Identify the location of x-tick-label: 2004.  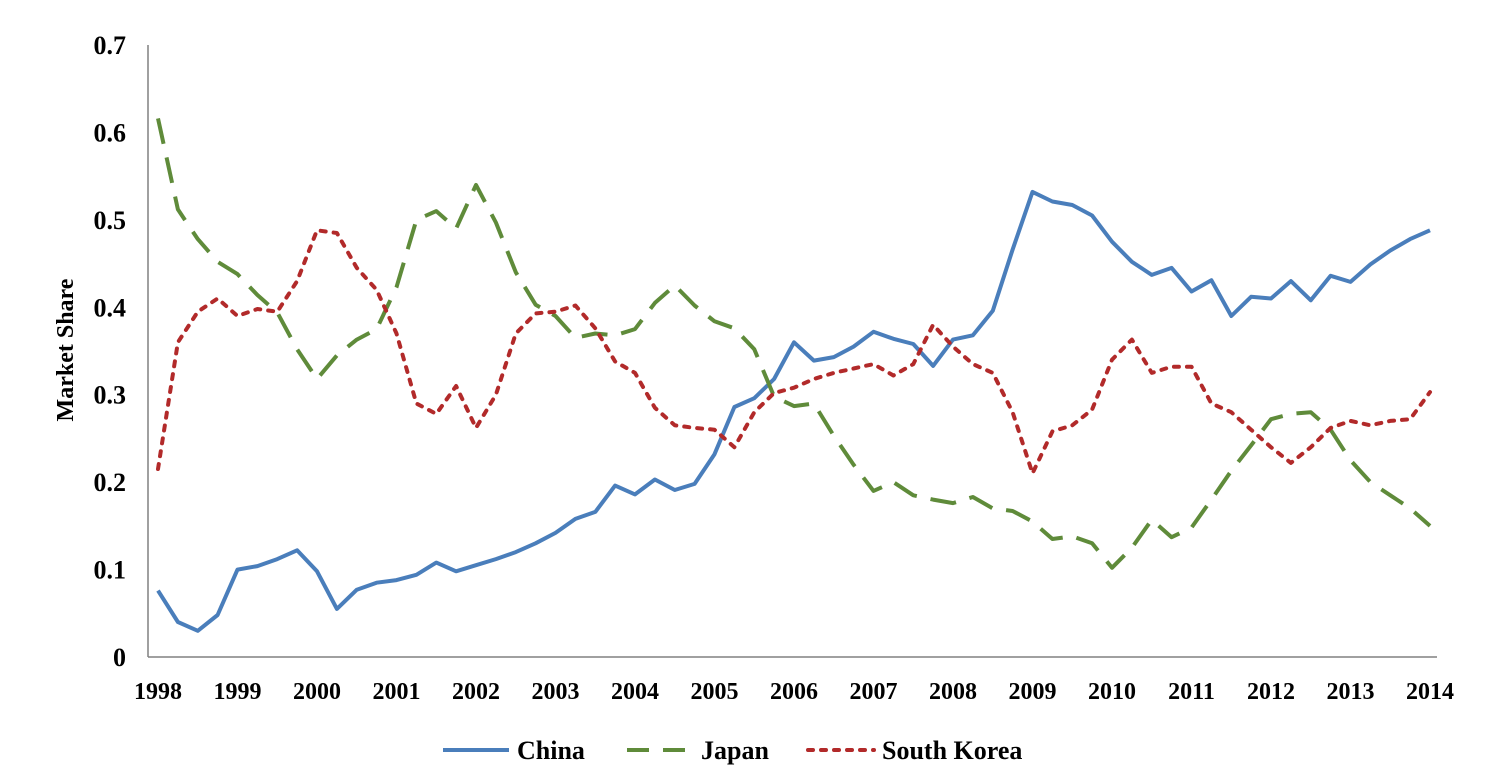
(635, 692).